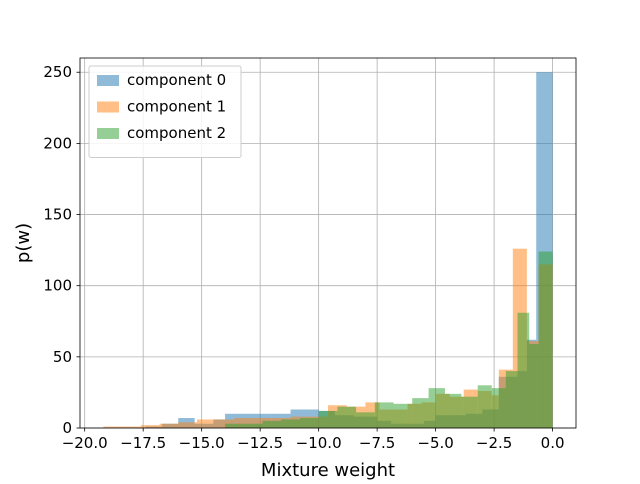 This screenshot has height=484, width=640. What do you see at coordinates (67, 428) in the screenshot?
I see `y-tick-label: 0` at bounding box center [67, 428].